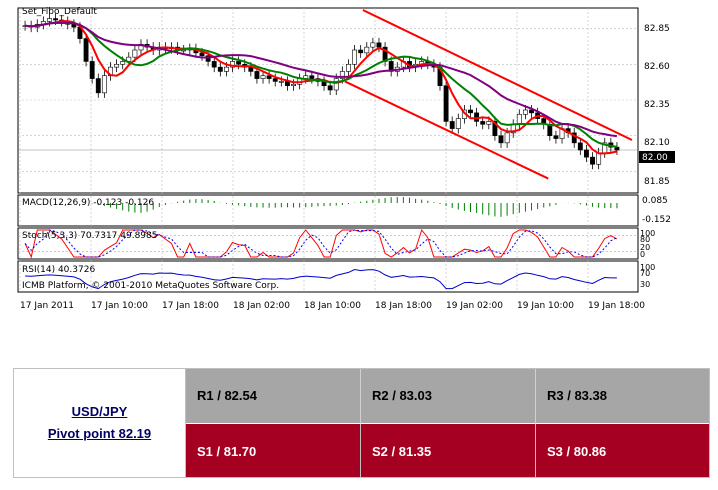 This screenshot has height=490, width=718. I want to click on macd-label: MACD(12,26,9) -0.123 -0.126, so click(88, 203).